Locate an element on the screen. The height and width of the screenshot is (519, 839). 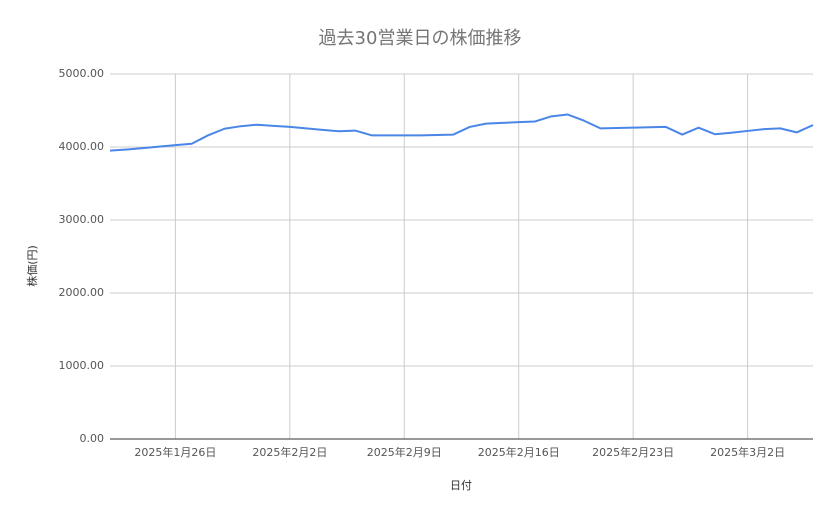
x-tick-label: 2025年2月16日 is located at coordinates (519, 452).